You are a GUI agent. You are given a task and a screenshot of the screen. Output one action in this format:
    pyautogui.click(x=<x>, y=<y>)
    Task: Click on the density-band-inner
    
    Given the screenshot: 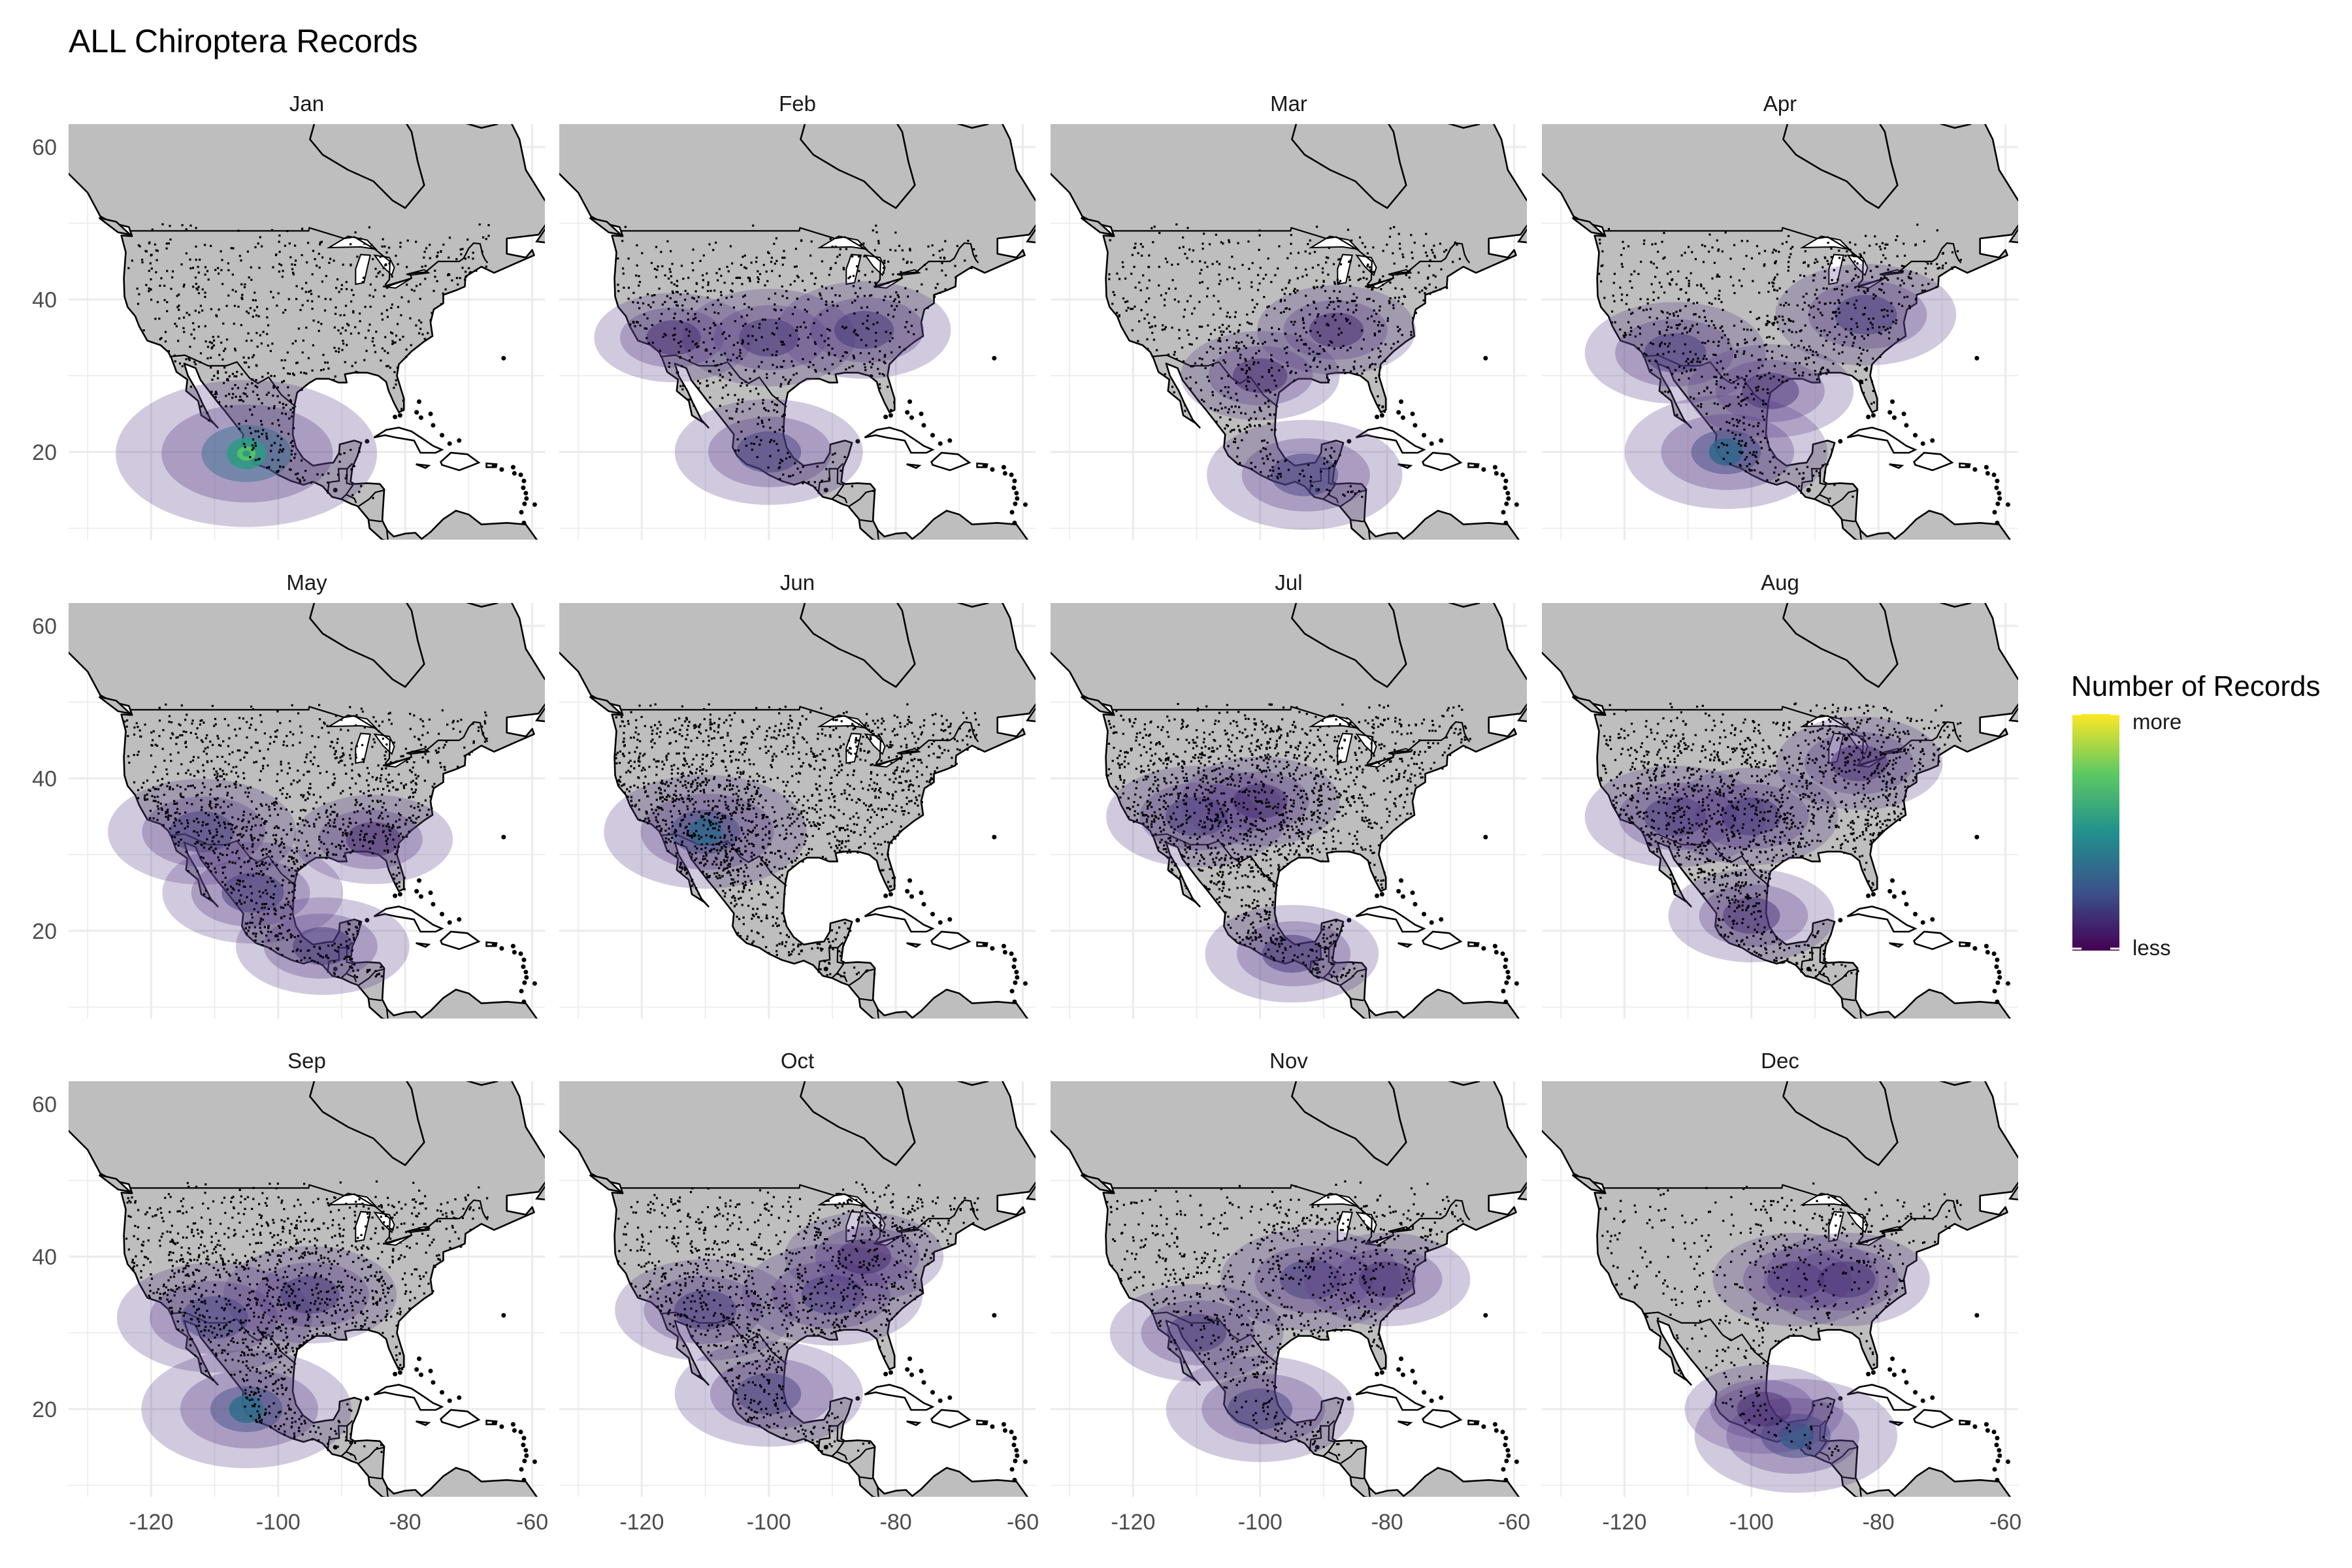 What is the action you would take?
    pyautogui.click(x=769, y=337)
    